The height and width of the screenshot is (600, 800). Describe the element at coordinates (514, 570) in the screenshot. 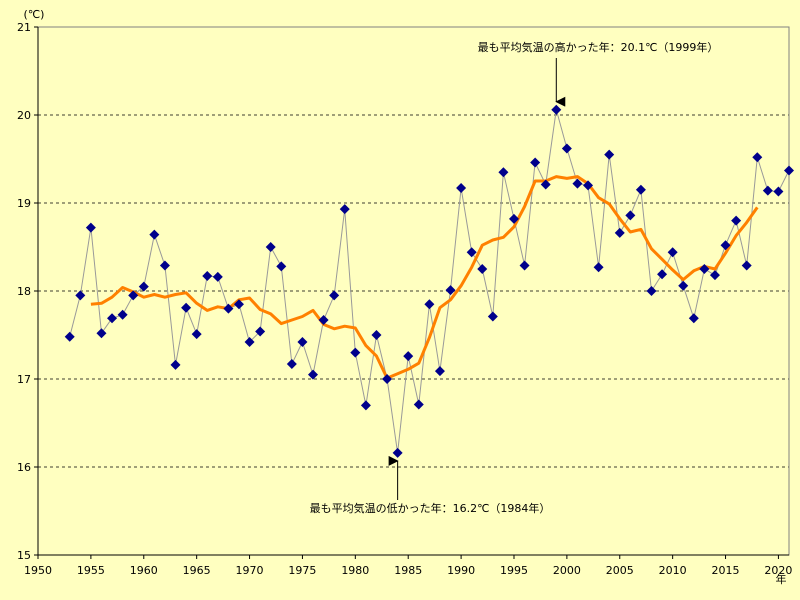

I see `x-tick-label: 1995` at that location.